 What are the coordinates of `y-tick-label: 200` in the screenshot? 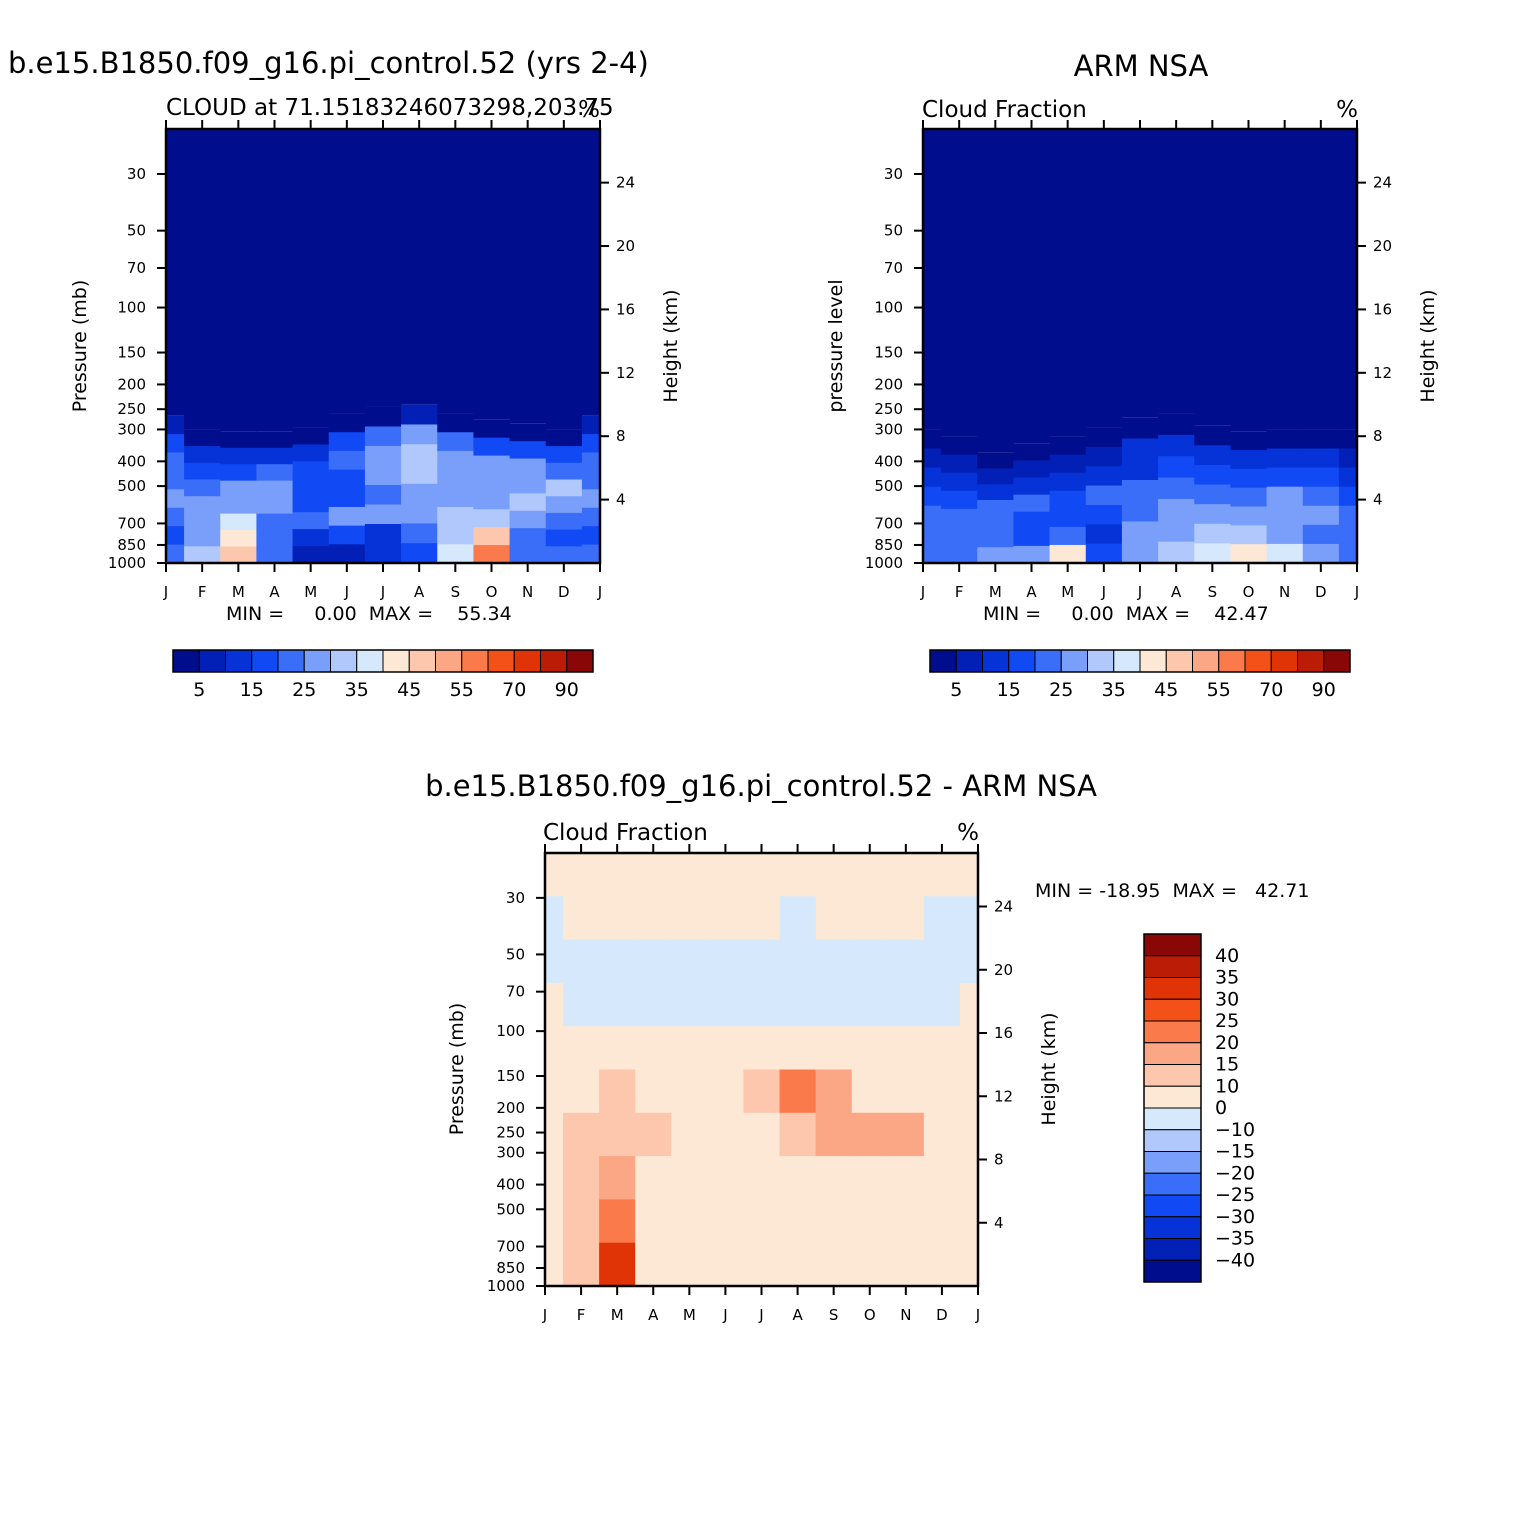 It's located at (888, 384).